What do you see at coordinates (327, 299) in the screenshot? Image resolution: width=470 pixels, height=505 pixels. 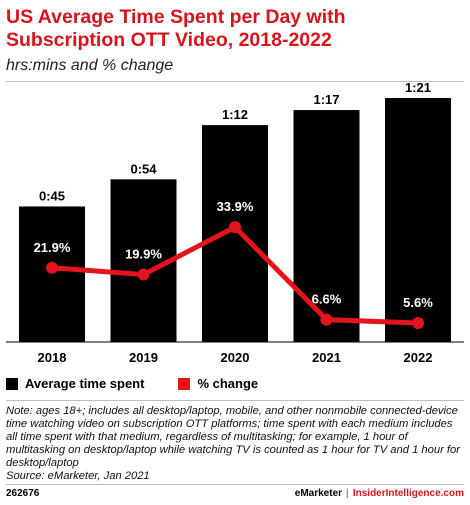 I see `pct-label-2021: 6.6%` at bounding box center [327, 299].